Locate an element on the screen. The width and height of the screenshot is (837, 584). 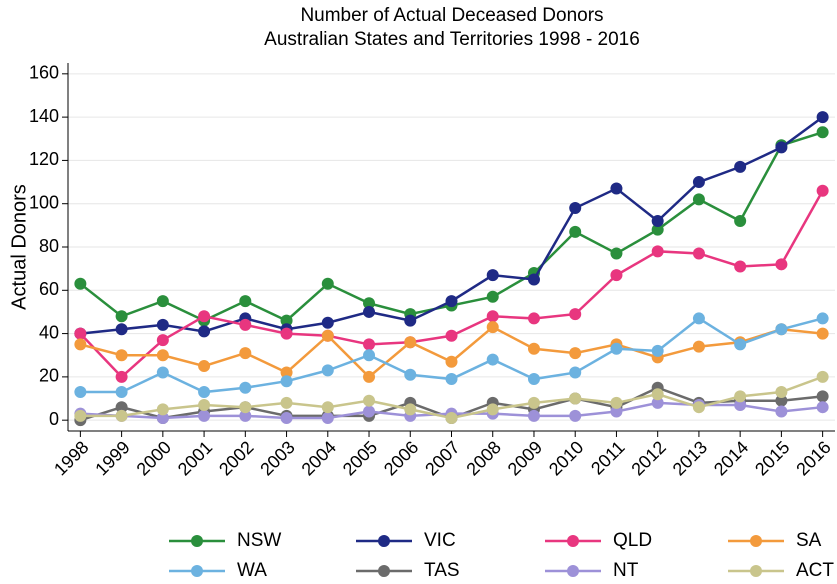
legend-label: NT is located at coordinates (626, 570).